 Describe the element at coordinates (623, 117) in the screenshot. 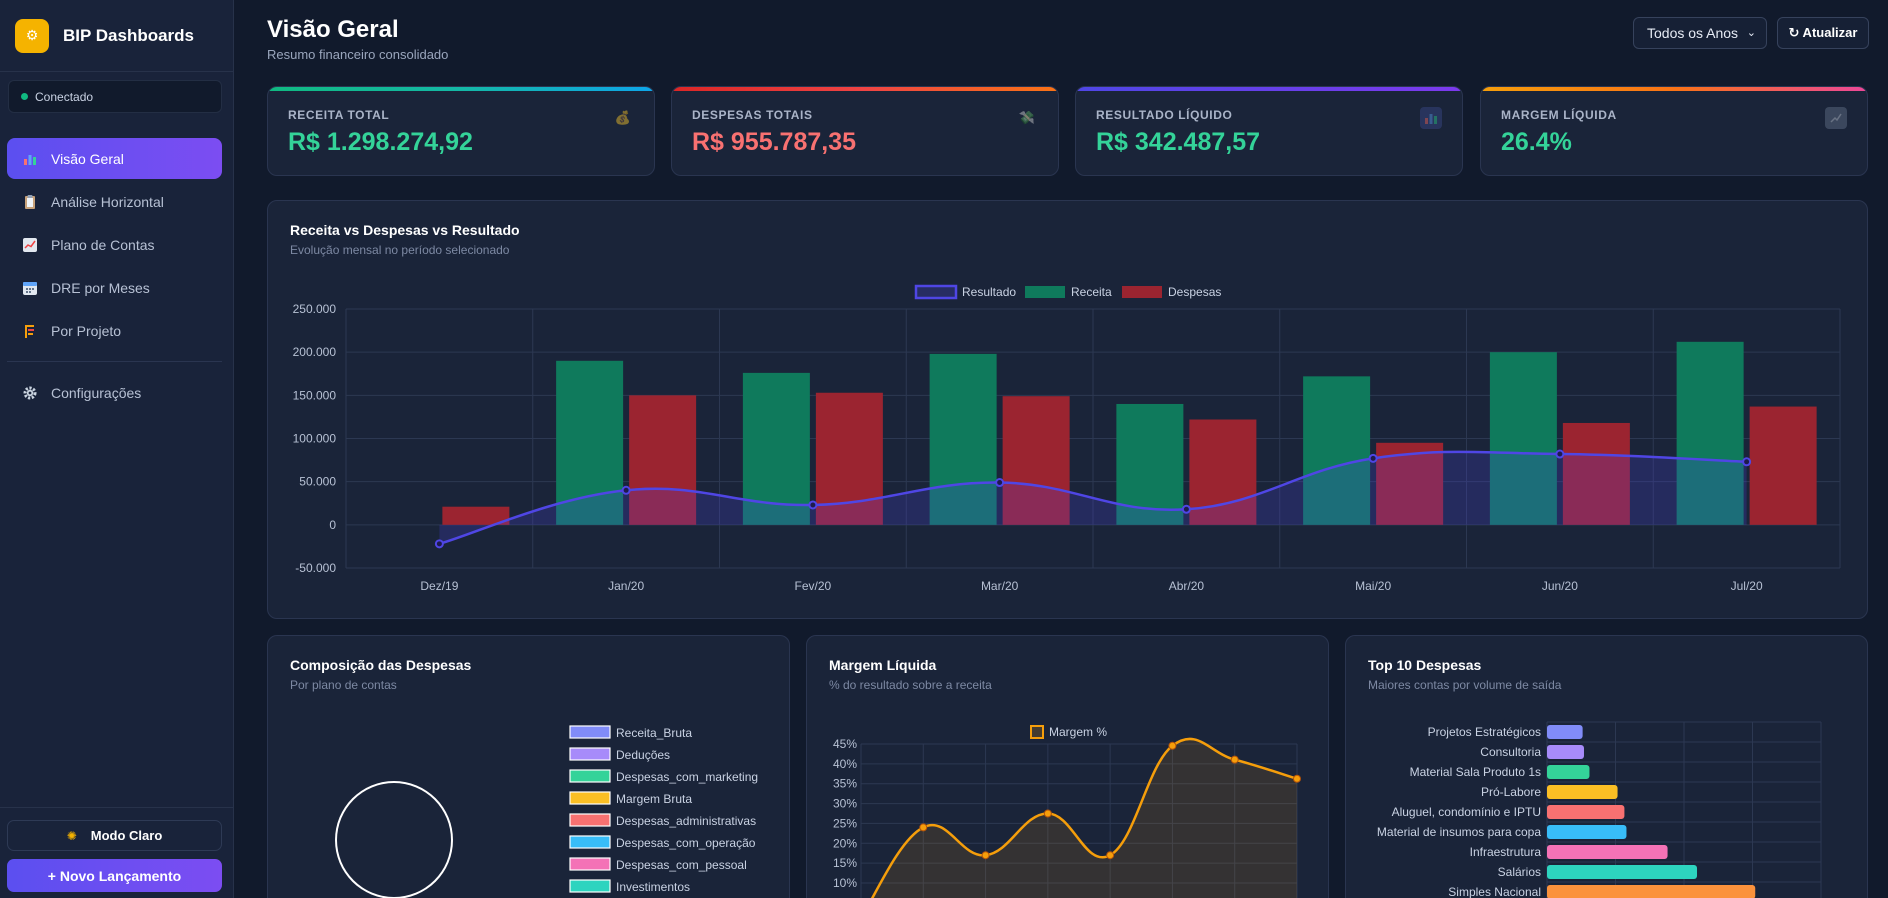

I see `money-bag-icon: 💰` at that location.